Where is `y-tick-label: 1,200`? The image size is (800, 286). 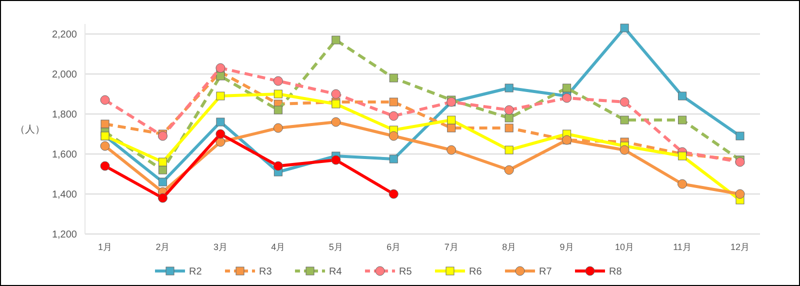
y-tick-label: 1,200 is located at coordinates (65, 235).